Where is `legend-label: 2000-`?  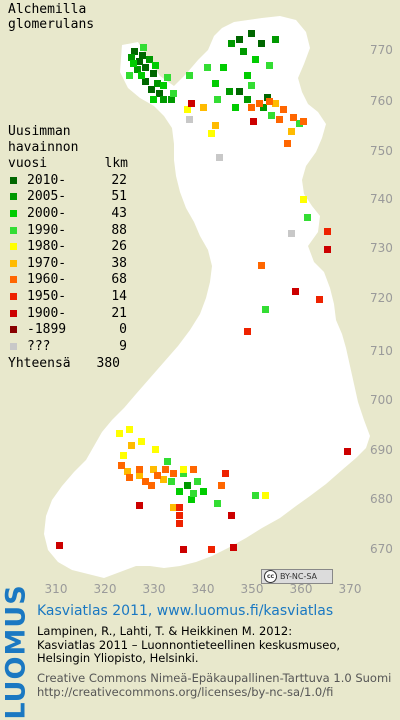
legend-label: 2000- is located at coordinates (47, 213).